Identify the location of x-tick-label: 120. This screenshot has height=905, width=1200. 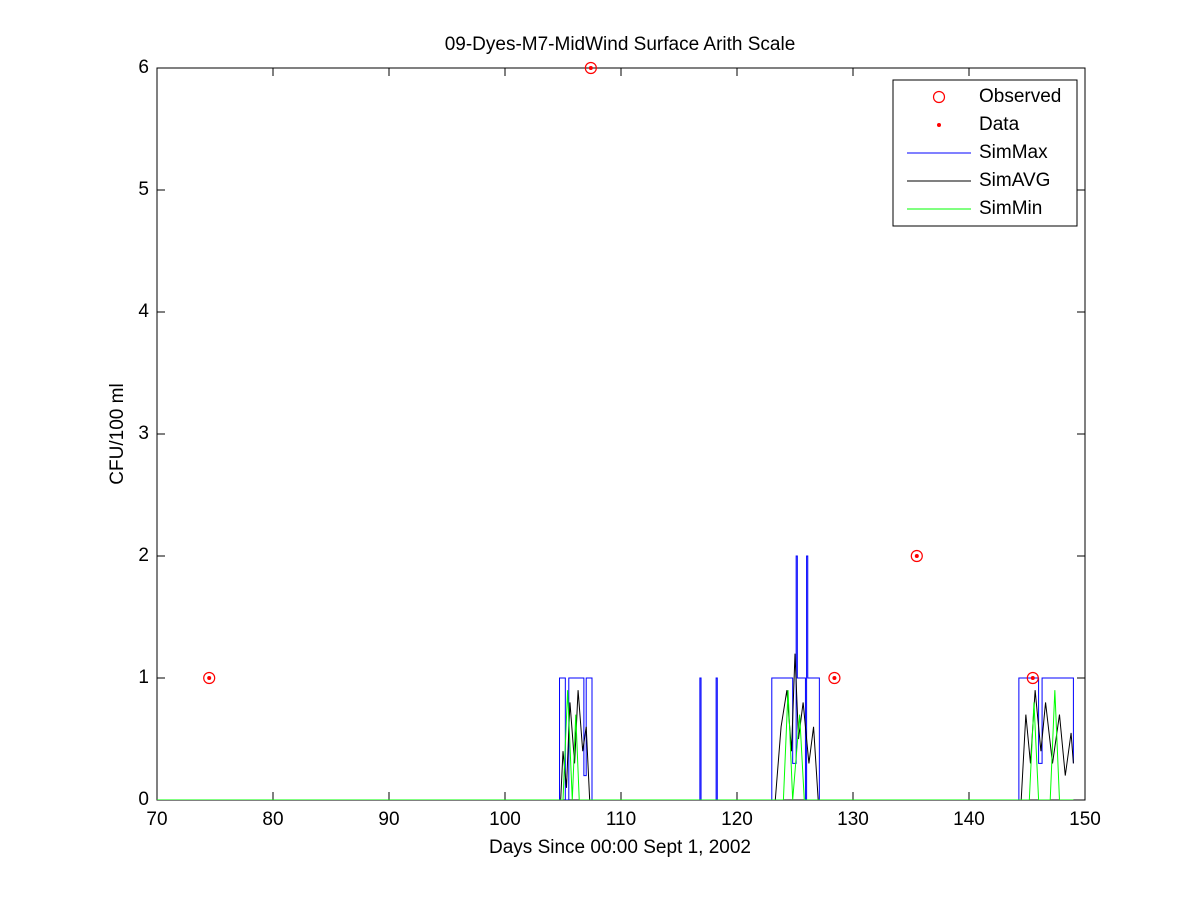
(737, 819).